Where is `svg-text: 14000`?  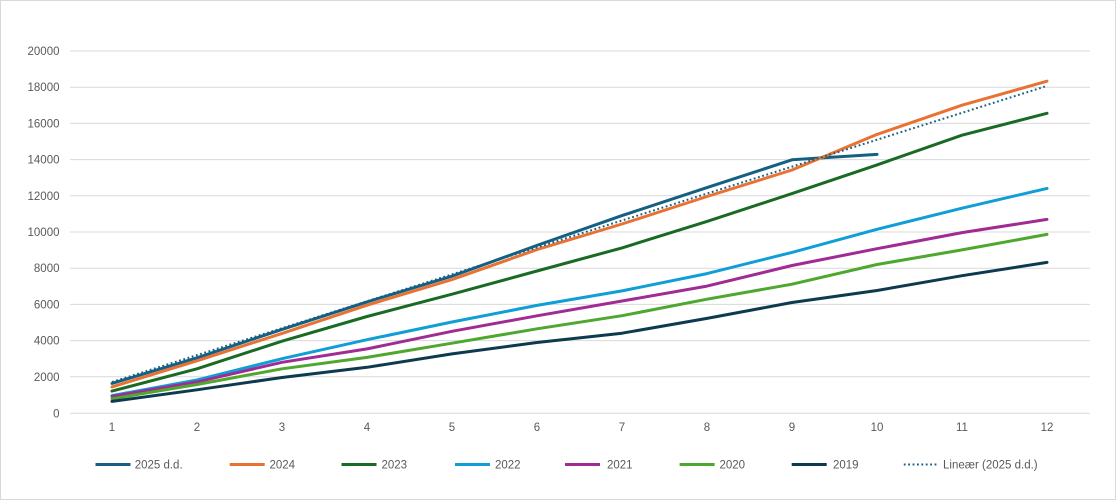
svg-text: 14000 is located at coordinates (44, 161).